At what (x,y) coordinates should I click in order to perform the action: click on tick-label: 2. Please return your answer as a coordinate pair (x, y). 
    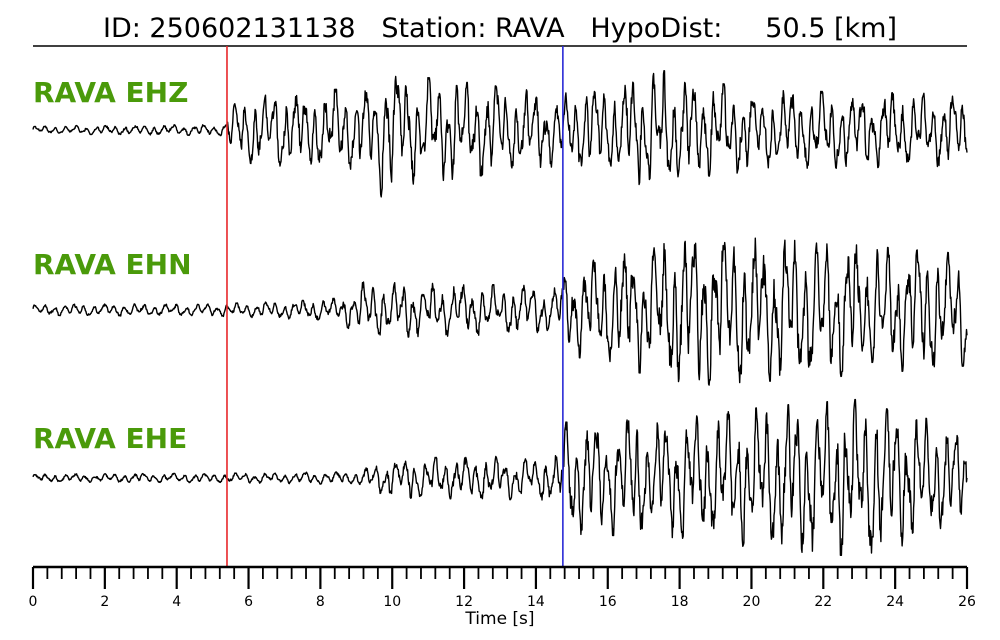
    Looking at the image, I should click on (104, 602).